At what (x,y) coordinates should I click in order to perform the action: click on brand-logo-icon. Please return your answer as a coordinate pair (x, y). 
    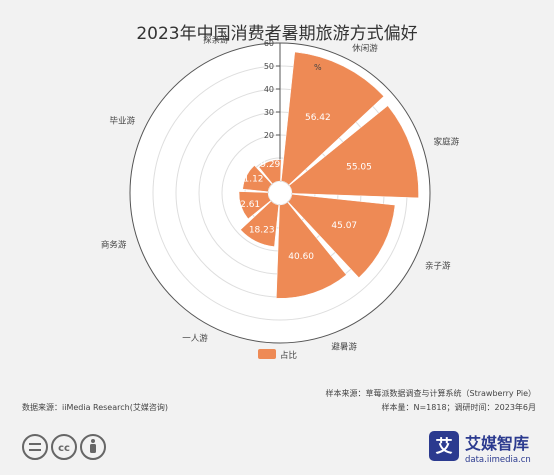
    Looking at the image, I should click on (444, 446).